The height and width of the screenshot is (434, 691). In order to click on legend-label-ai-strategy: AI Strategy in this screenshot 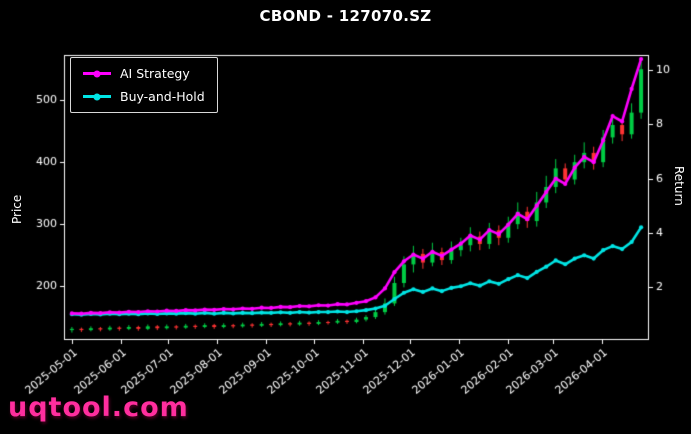, I will do `click(155, 73)`.